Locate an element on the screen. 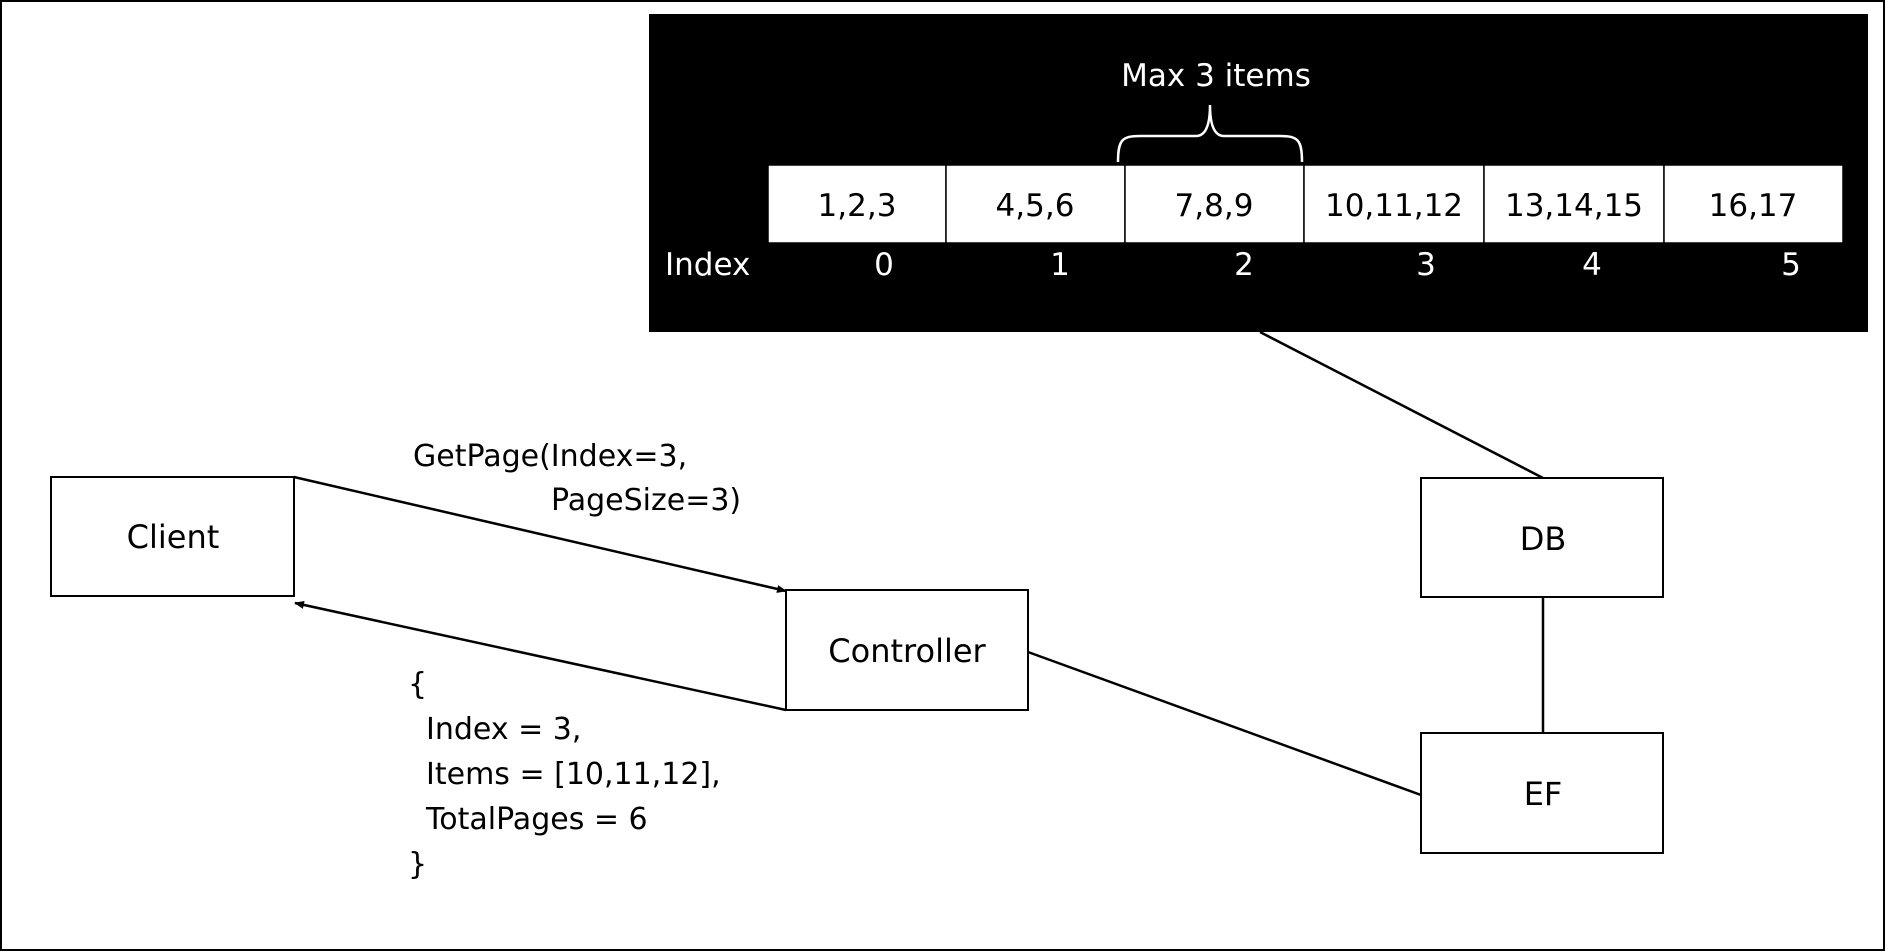 The image size is (1885, 951). page-cell-items: 7,8,9 is located at coordinates (1214, 206).